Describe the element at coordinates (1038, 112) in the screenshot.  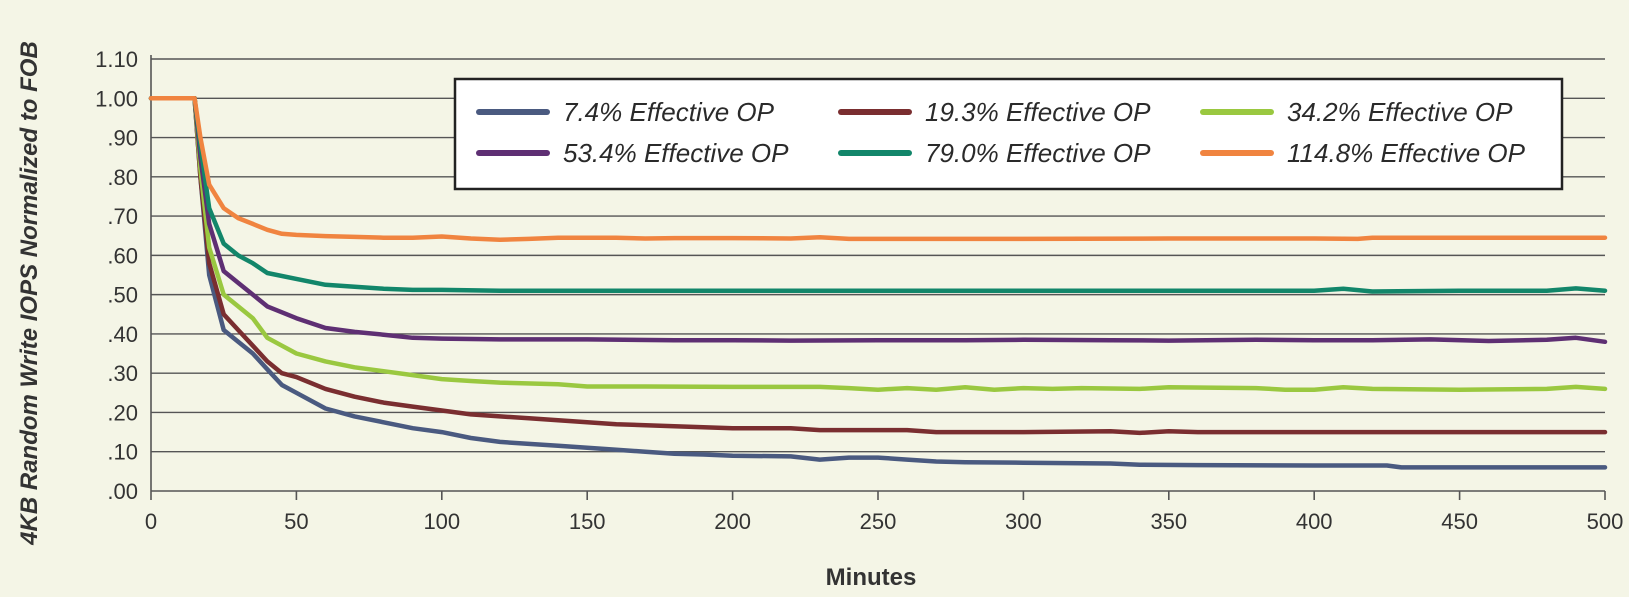
I see `legend-label: 19.3% Effective OP` at that location.